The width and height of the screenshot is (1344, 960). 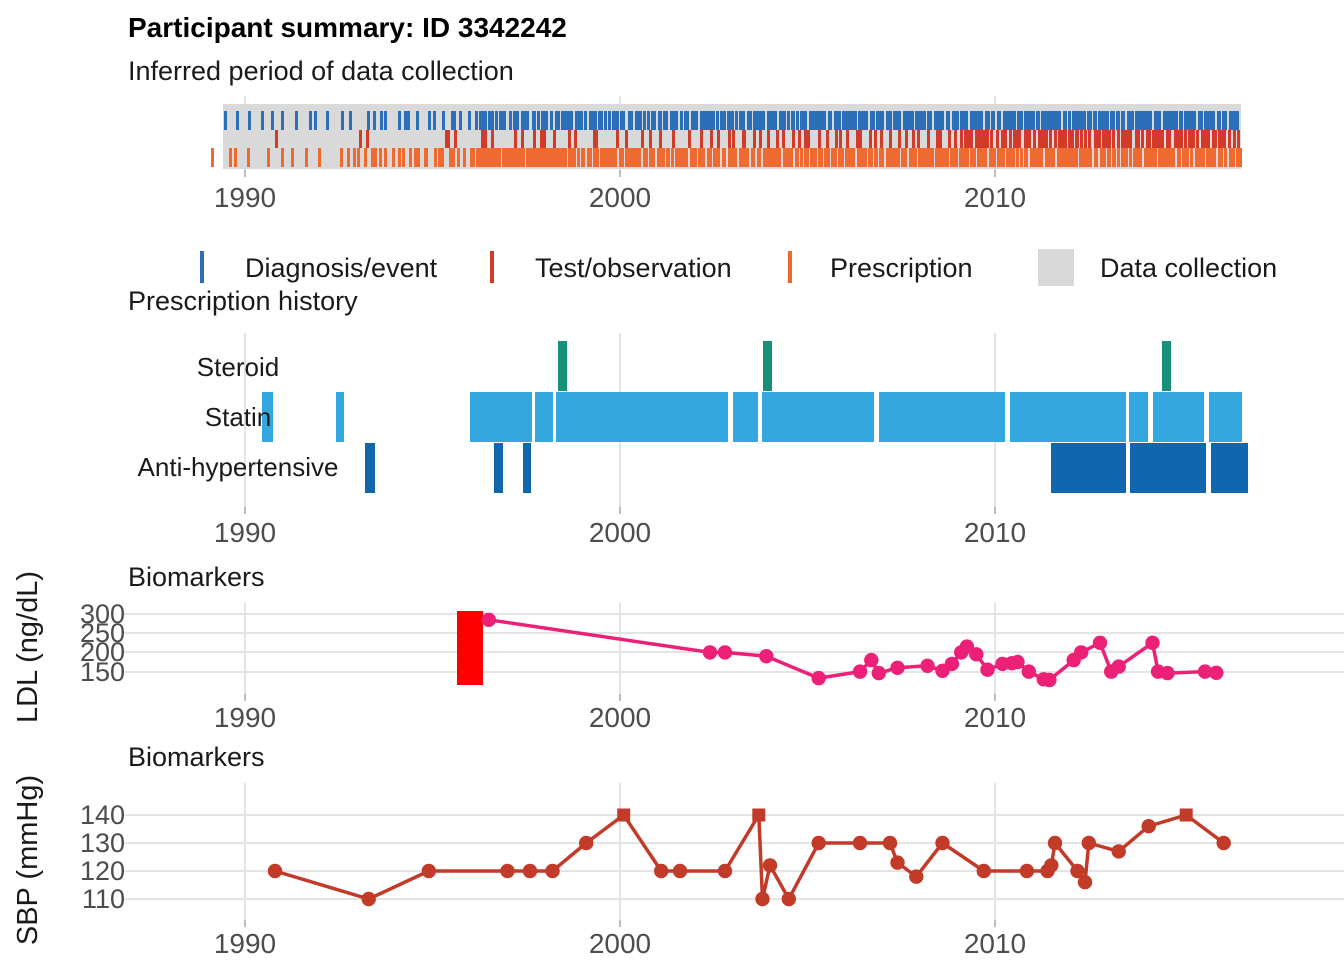 I want to click on vertical-gridline, so click(x=995, y=851).